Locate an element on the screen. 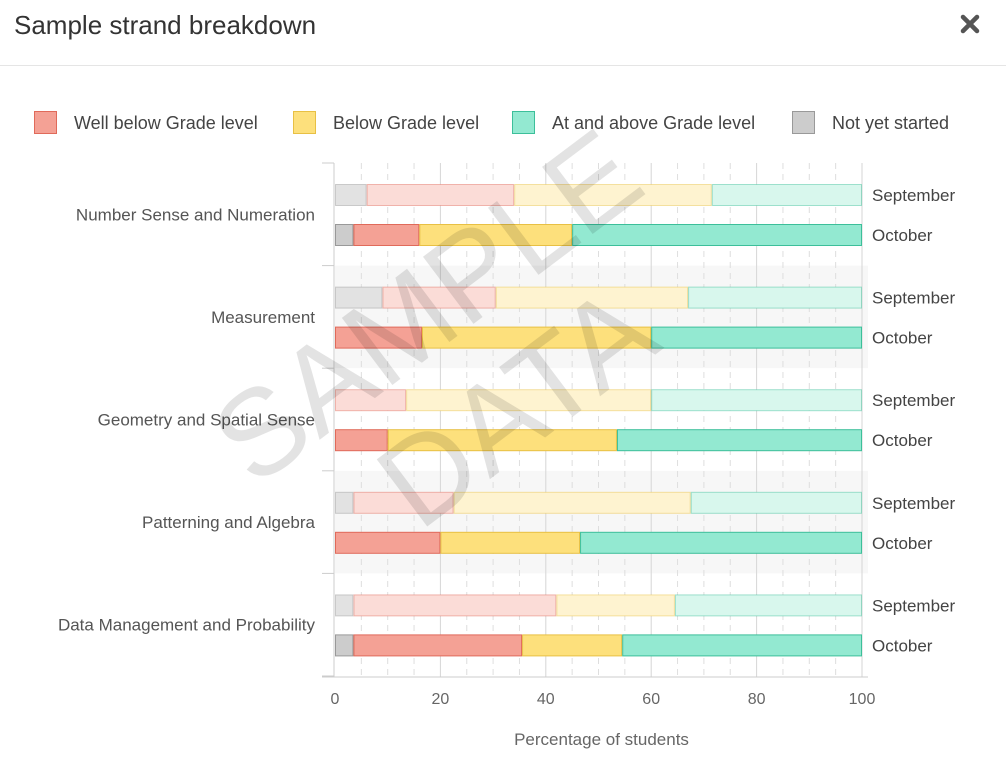 Image resolution: width=1006 pixels, height=760 pixels. close-button is located at coordinates (970, 24).